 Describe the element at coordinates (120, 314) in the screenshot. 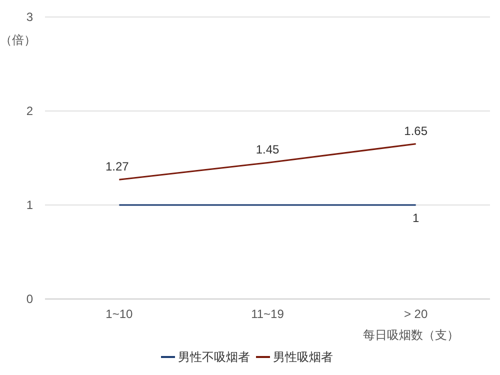

I see `x-tick-label: 1~10` at that location.